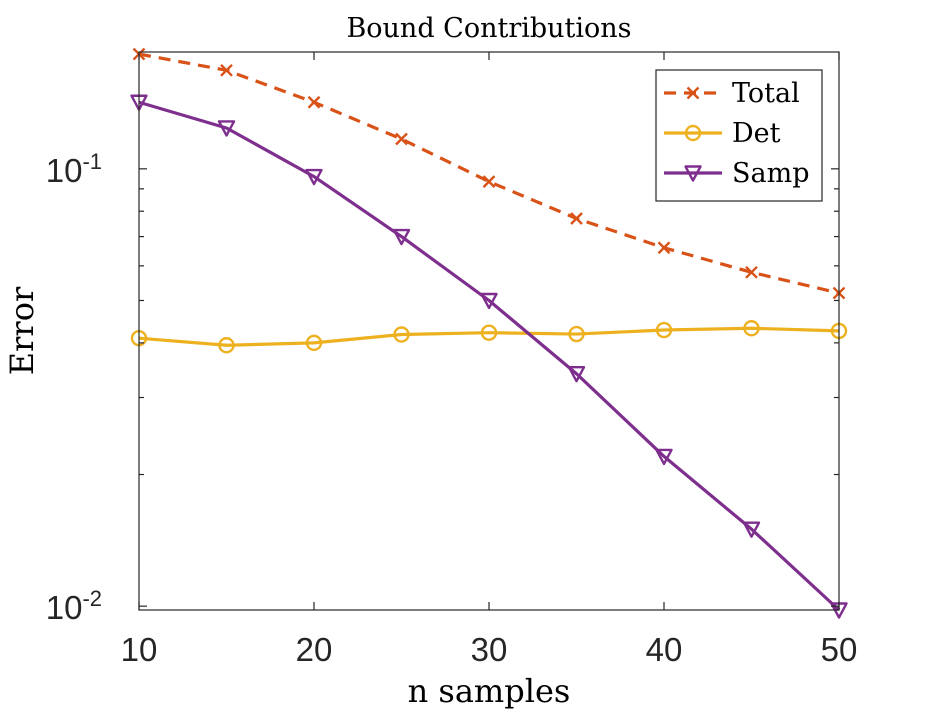 The width and height of the screenshot is (927, 719). What do you see at coordinates (314, 649) in the screenshot?
I see `x-tick-label: 20` at bounding box center [314, 649].